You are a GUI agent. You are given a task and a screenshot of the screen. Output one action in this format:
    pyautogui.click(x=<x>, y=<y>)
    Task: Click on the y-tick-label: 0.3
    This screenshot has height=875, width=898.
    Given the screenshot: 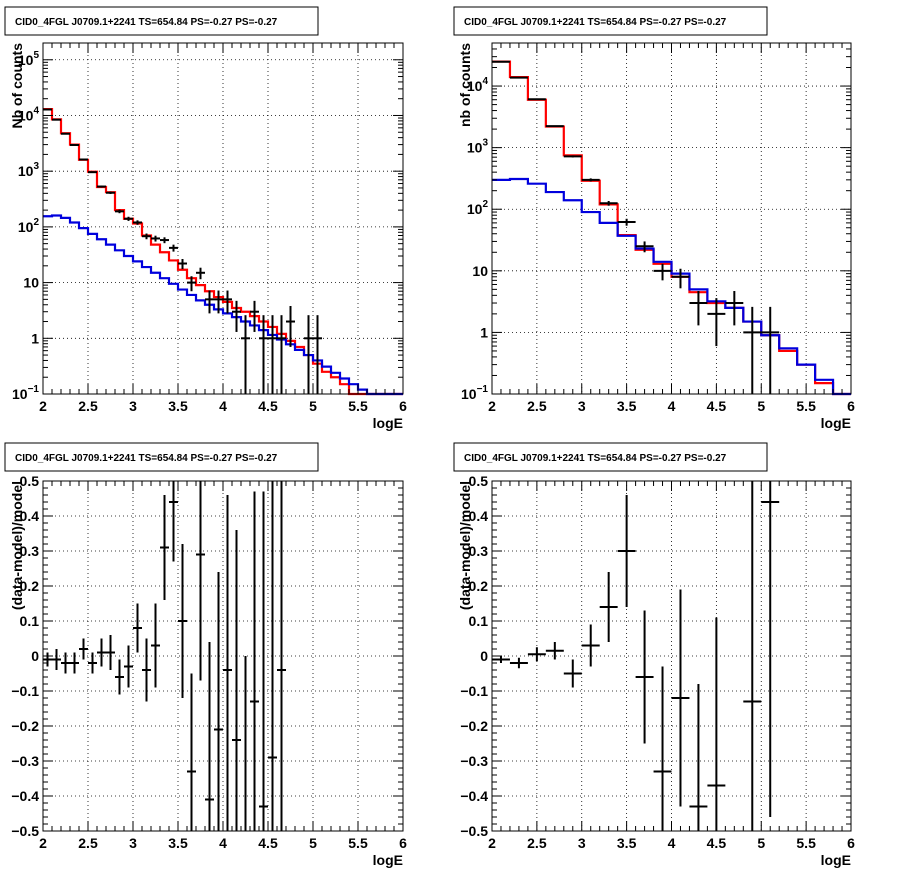 What is the action you would take?
    pyautogui.click(x=30, y=551)
    